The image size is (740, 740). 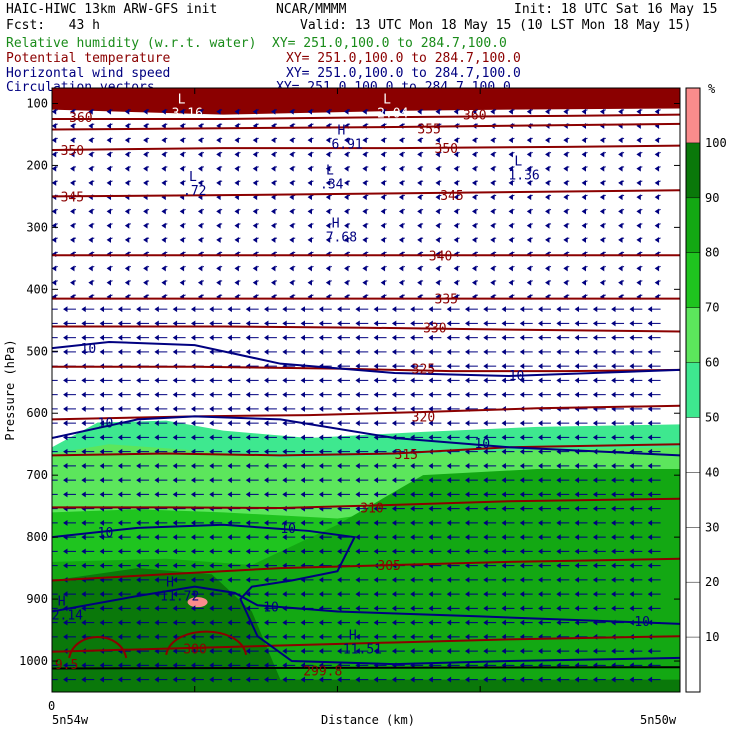 I want to click on field-name-wind: Horizontal wind speed, so click(x=88, y=73).